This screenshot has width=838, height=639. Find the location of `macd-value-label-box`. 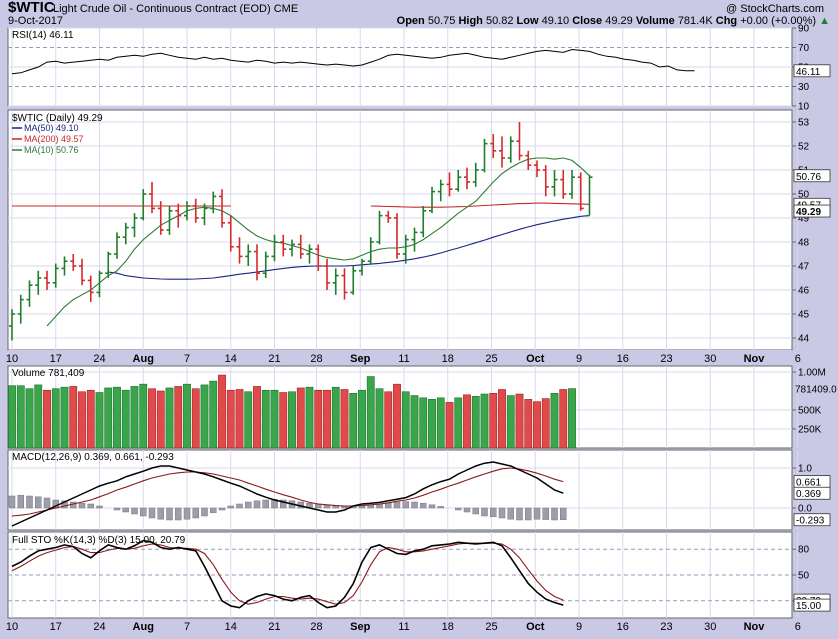

macd-value-label-box is located at coordinates (812, 493).